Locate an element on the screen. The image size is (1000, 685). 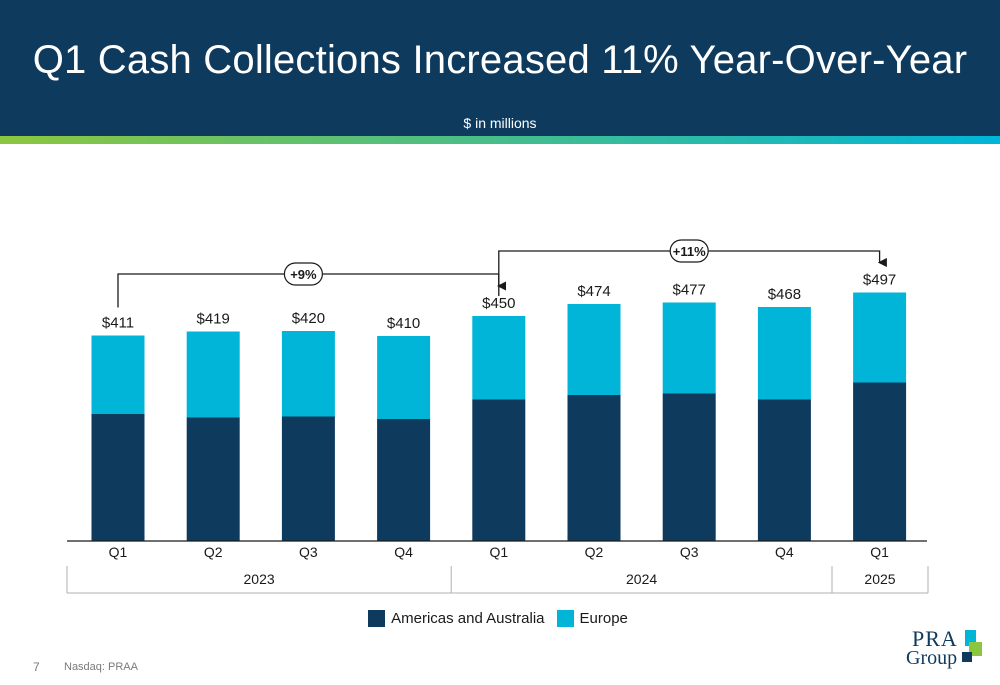
x-tick-label-8: Q1 is located at coordinates (879, 552).